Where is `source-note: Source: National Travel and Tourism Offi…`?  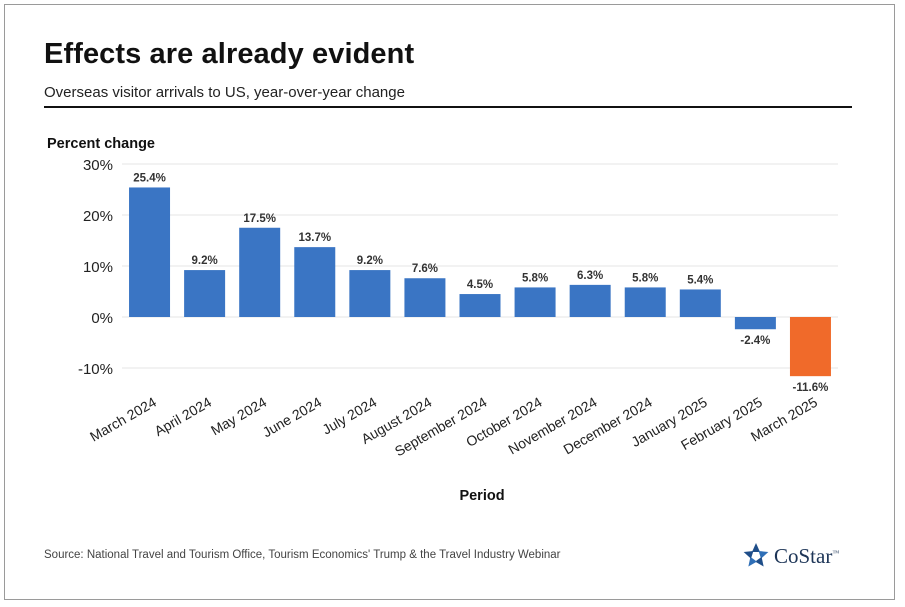
source-note: Source: National Travel and Tourism Offi… is located at coordinates (302, 555).